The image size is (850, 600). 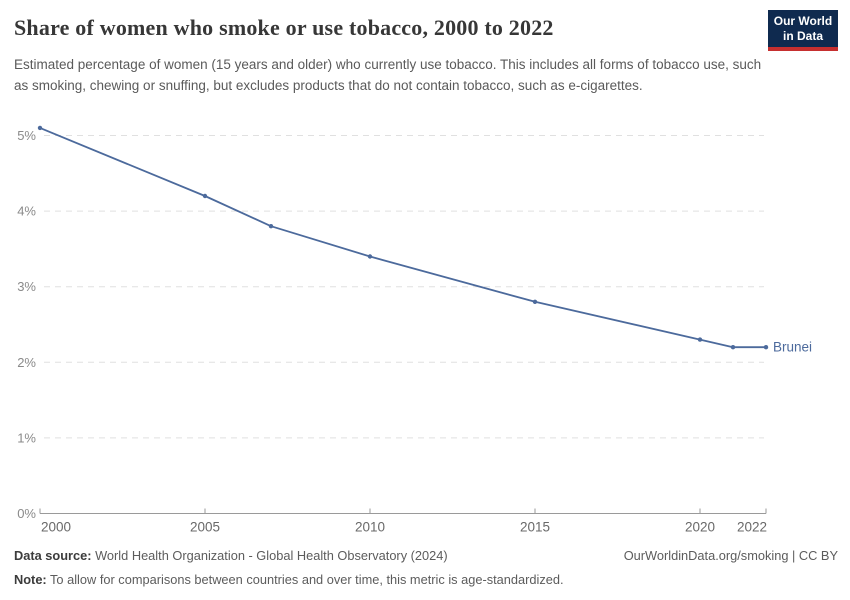 What do you see at coordinates (30, 580) in the screenshot?
I see `note-label: Note:` at bounding box center [30, 580].